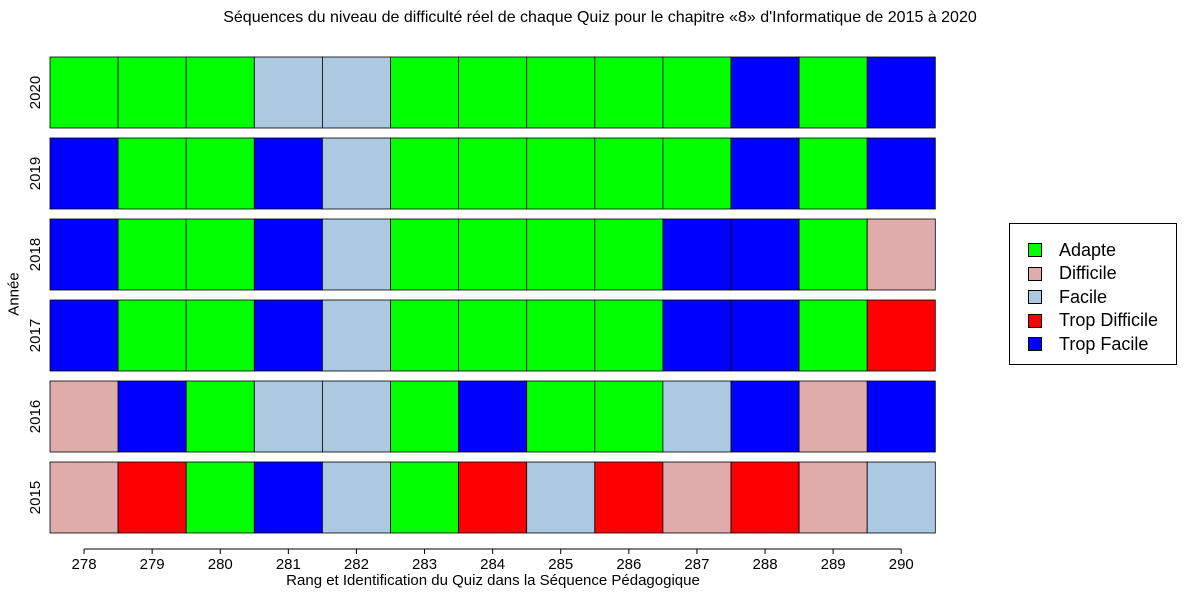 The width and height of the screenshot is (1200, 600). I want to click on legend-label: Adapte, so click(1088, 249).